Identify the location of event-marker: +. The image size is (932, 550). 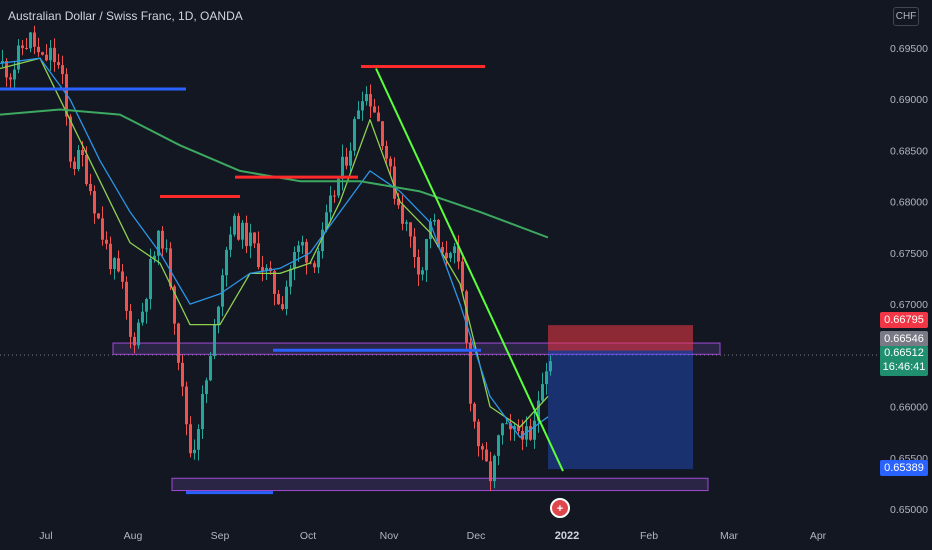
(560, 508).